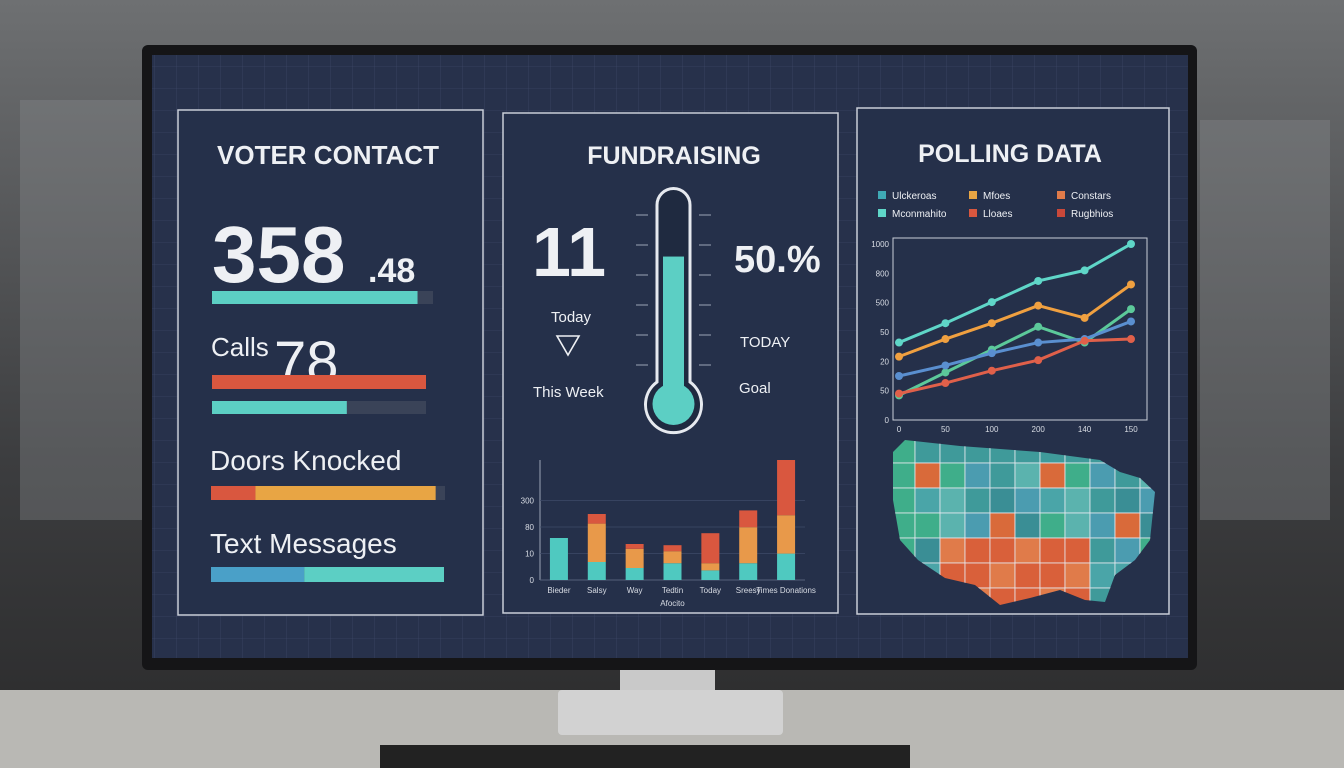  What do you see at coordinates (529, 527) in the screenshot?
I see `y-axis-label: 80` at bounding box center [529, 527].